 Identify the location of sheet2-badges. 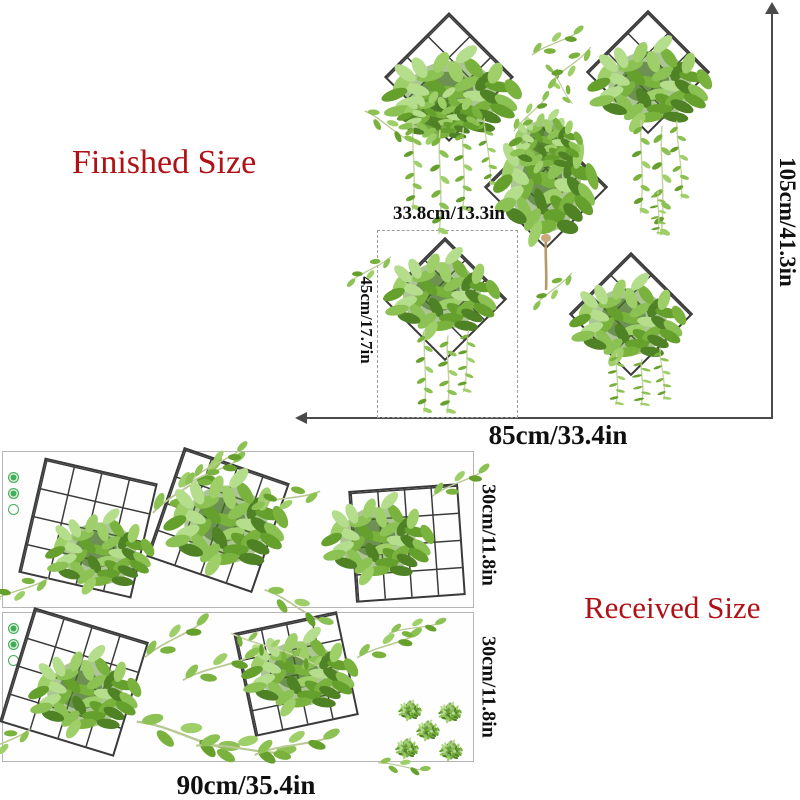
(13, 644).